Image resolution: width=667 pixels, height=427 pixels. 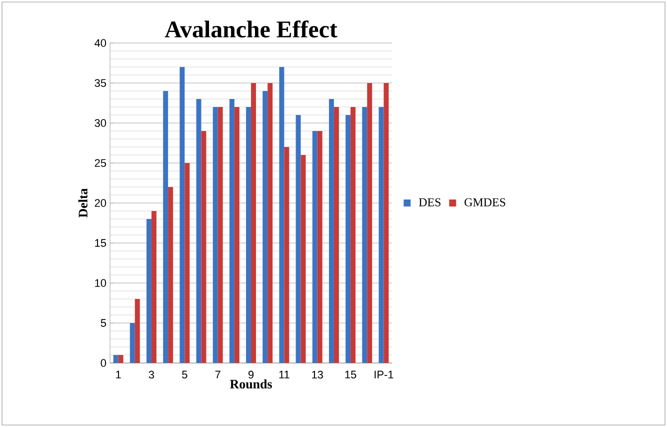 I want to click on y-tick-label: 0, so click(x=103, y=363).